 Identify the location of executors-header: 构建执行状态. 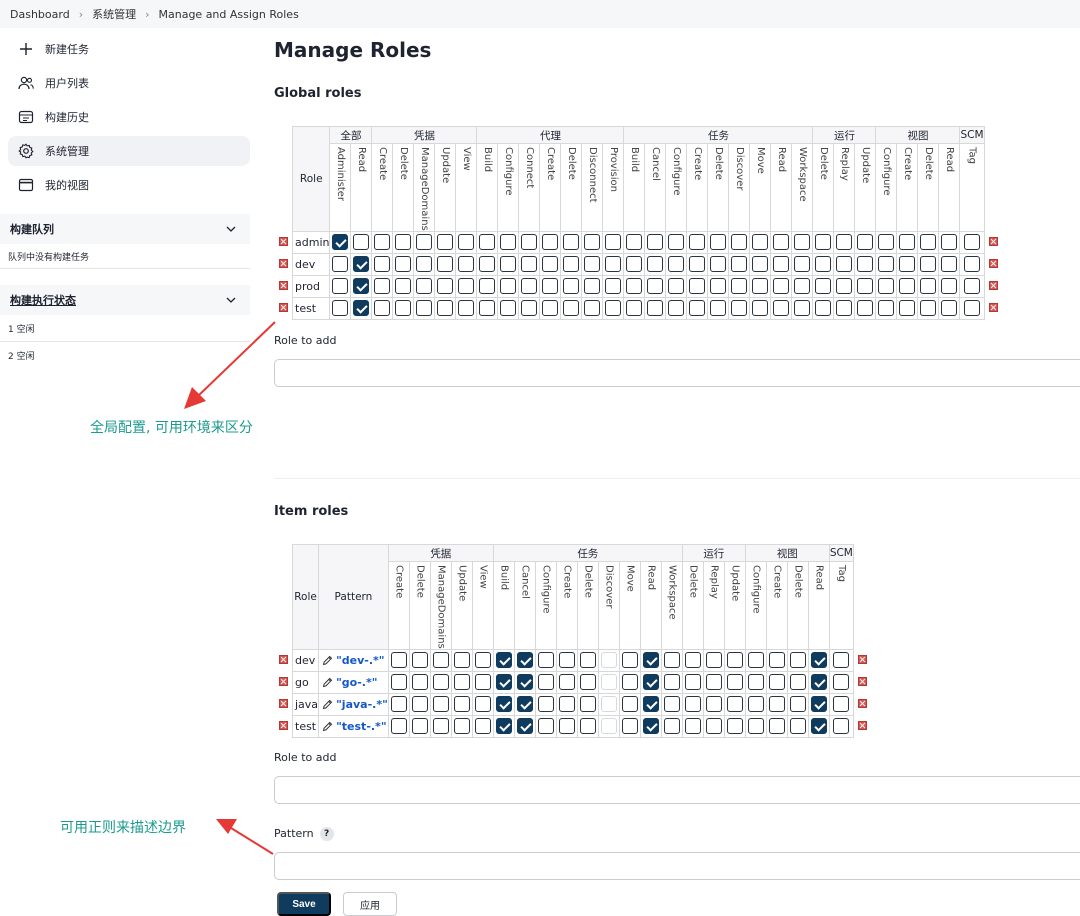
(125, 300).